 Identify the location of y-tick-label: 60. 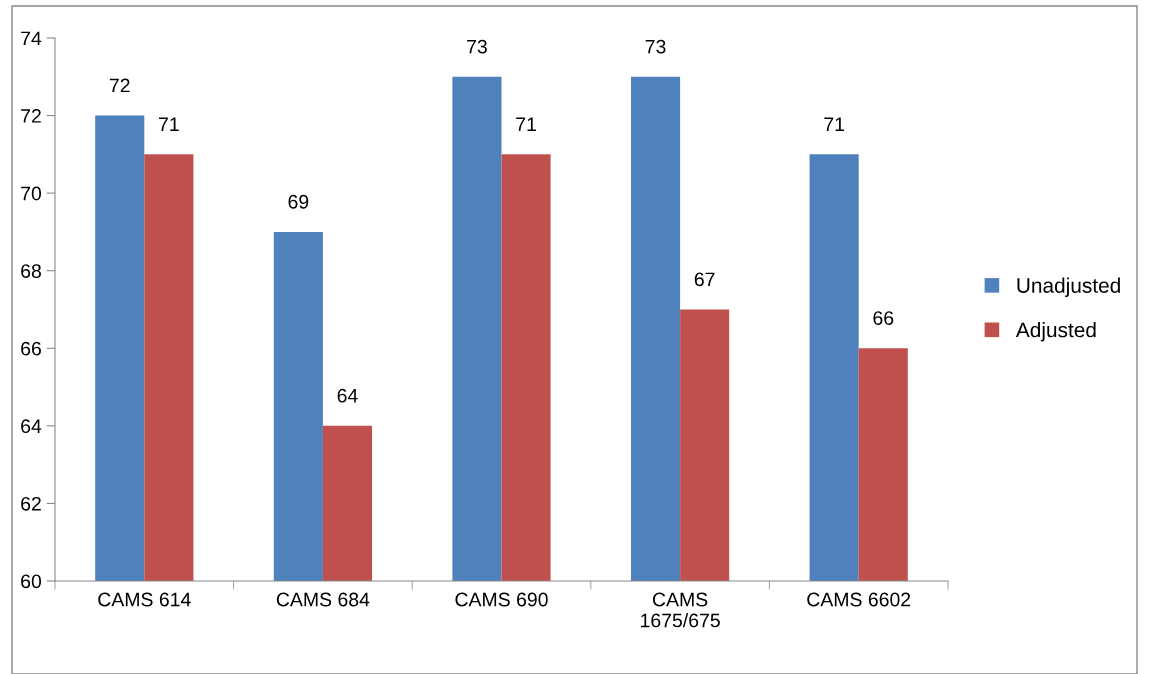
(31, 581).